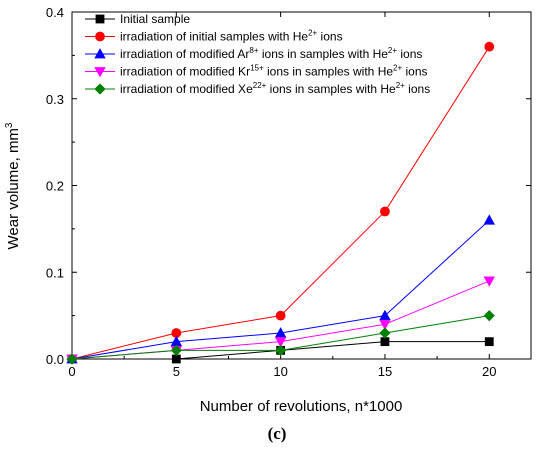 This screenshot has height=455, width=550. Describe the element at coordinates (385, 371) in the screenshot. I see `x-tick-label: 15` at that location.